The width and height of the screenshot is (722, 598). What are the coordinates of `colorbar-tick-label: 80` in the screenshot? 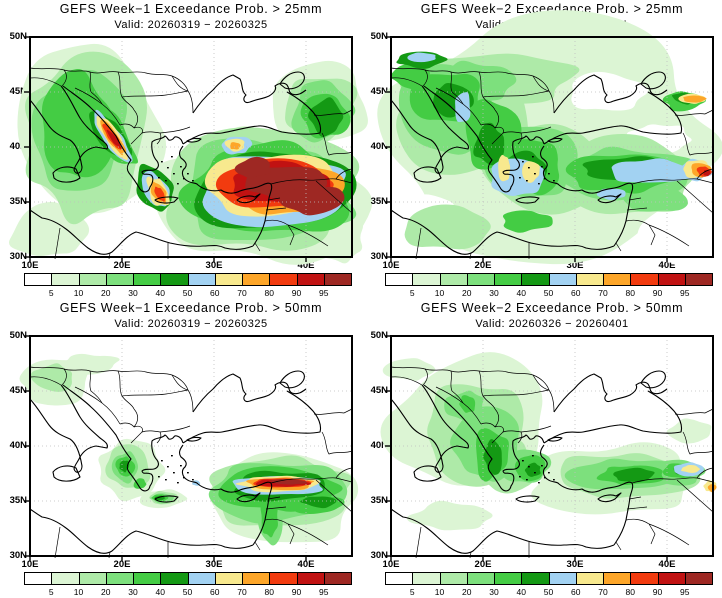 It's located at (630, 592).